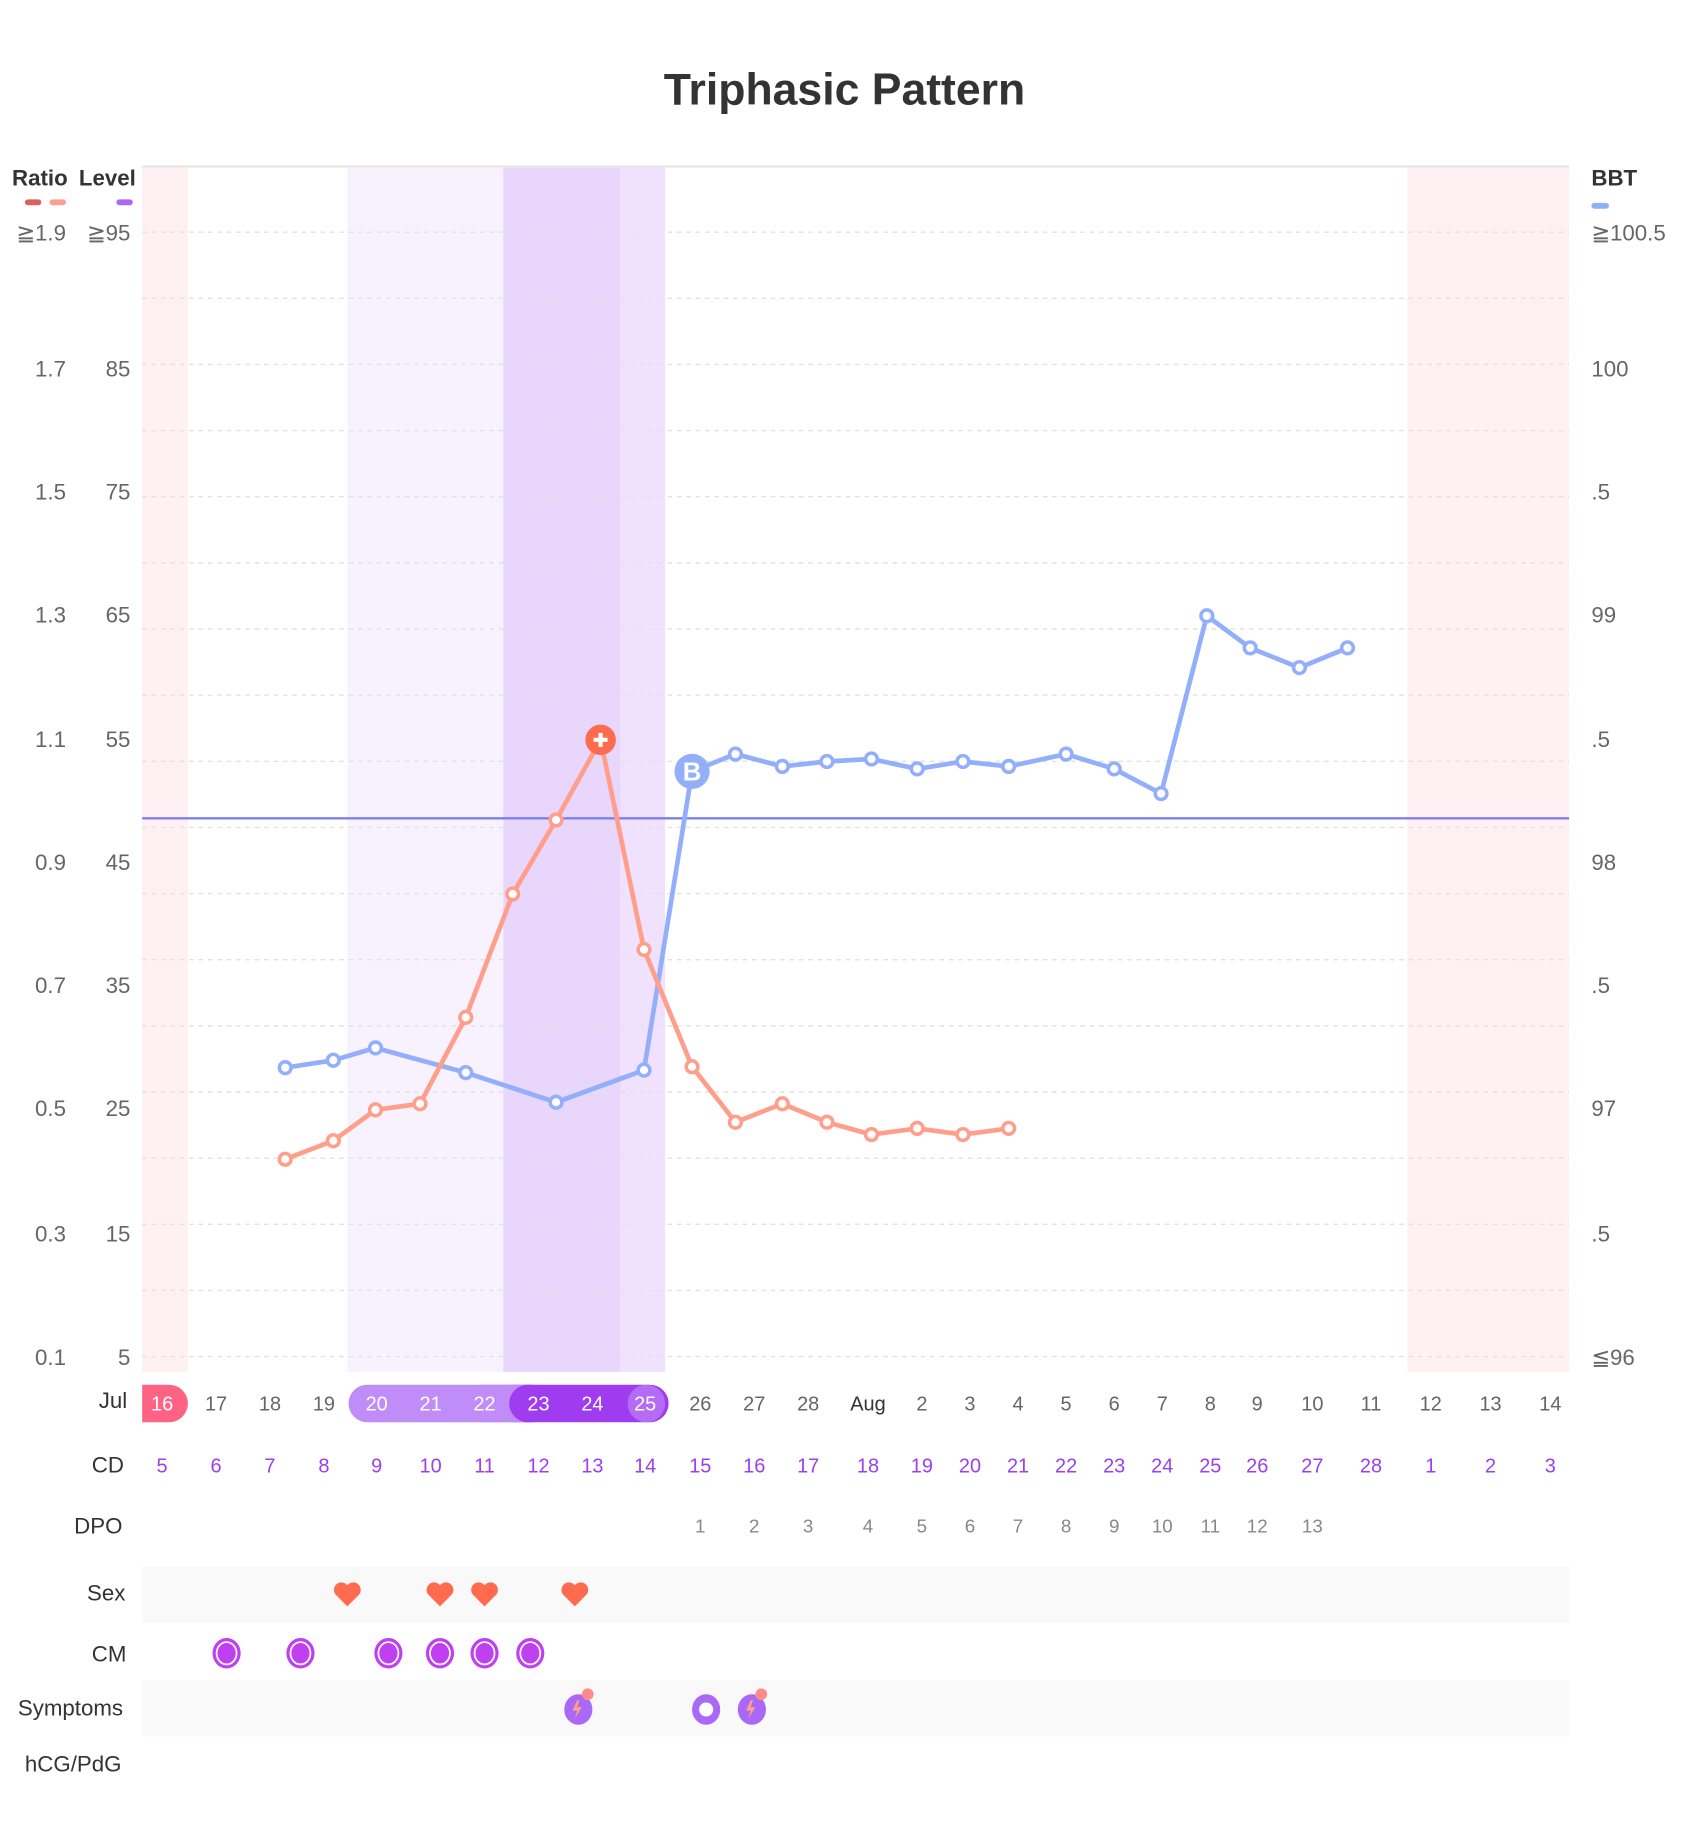  Describe the element at coordinates (1114, 1525) in the screenshot. I see `dpo-label: 9` at that location.